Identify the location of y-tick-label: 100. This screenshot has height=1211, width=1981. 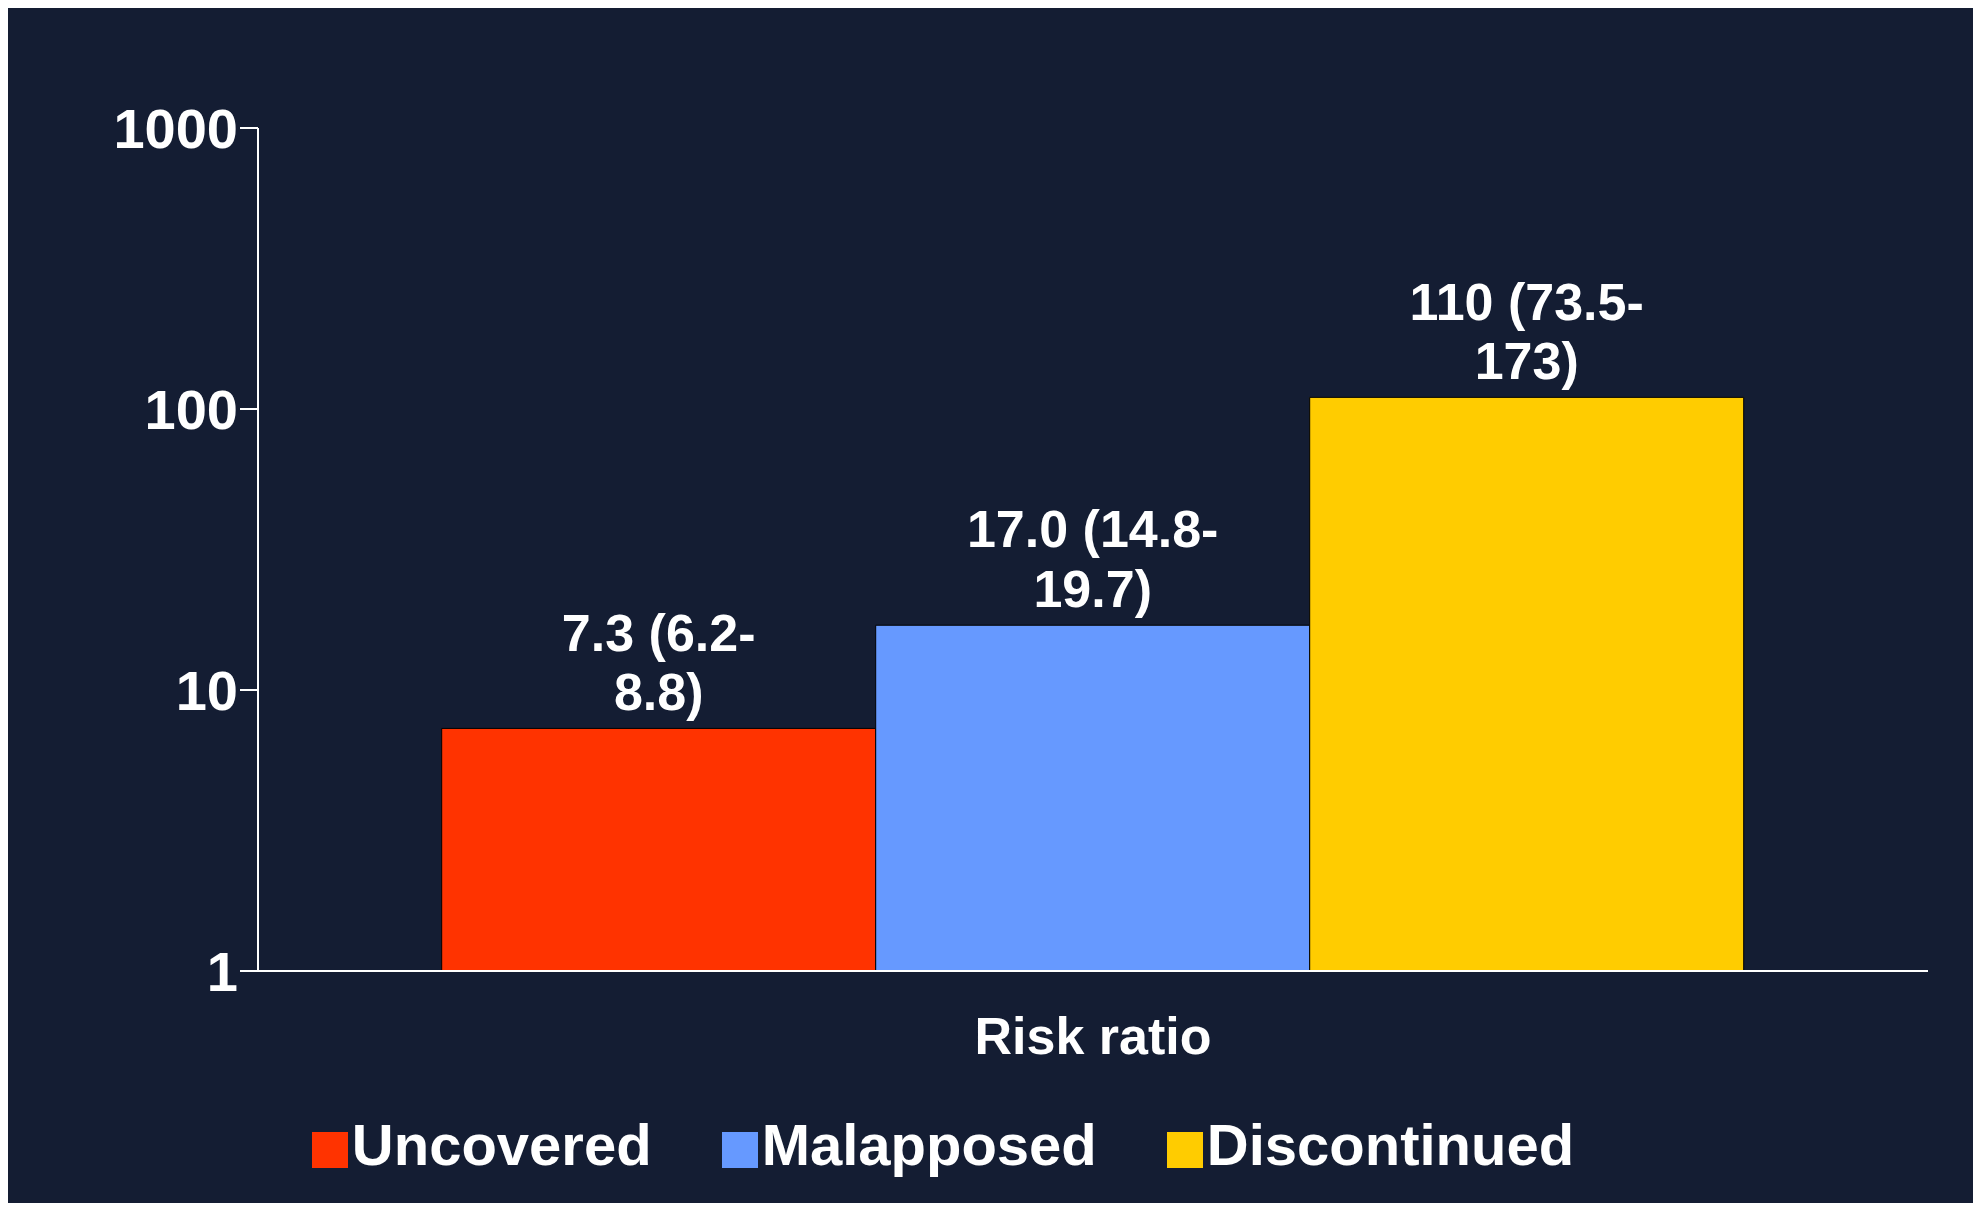
(191, 409).